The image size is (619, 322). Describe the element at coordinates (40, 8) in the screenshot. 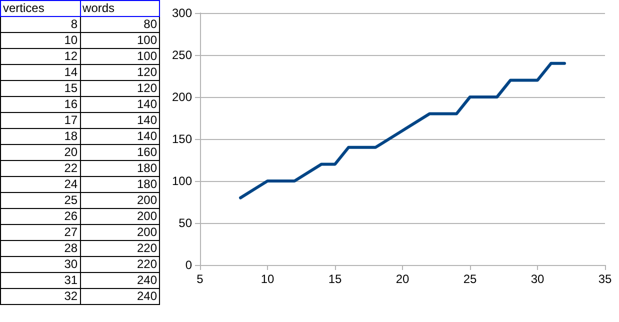

I see `text: vertices` at that location.